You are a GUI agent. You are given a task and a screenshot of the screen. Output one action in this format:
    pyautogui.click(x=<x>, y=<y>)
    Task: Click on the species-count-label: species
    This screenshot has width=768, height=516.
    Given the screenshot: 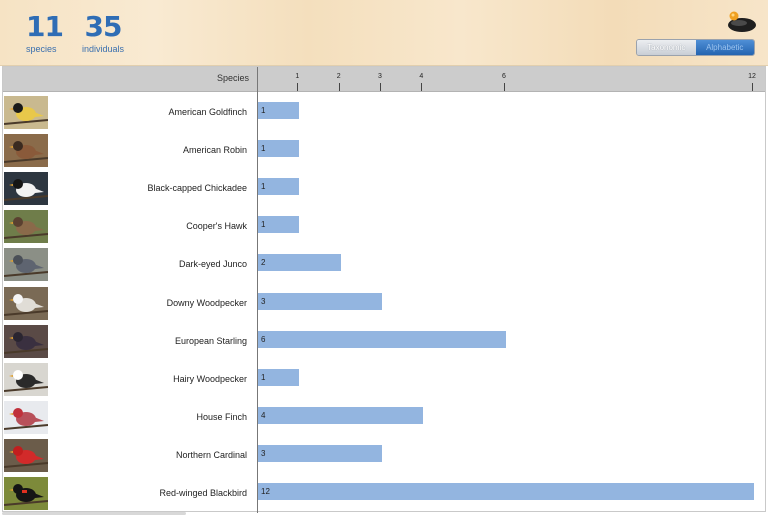 What is the action you would take?
    pyautogui.click(x=41, y=49)
    